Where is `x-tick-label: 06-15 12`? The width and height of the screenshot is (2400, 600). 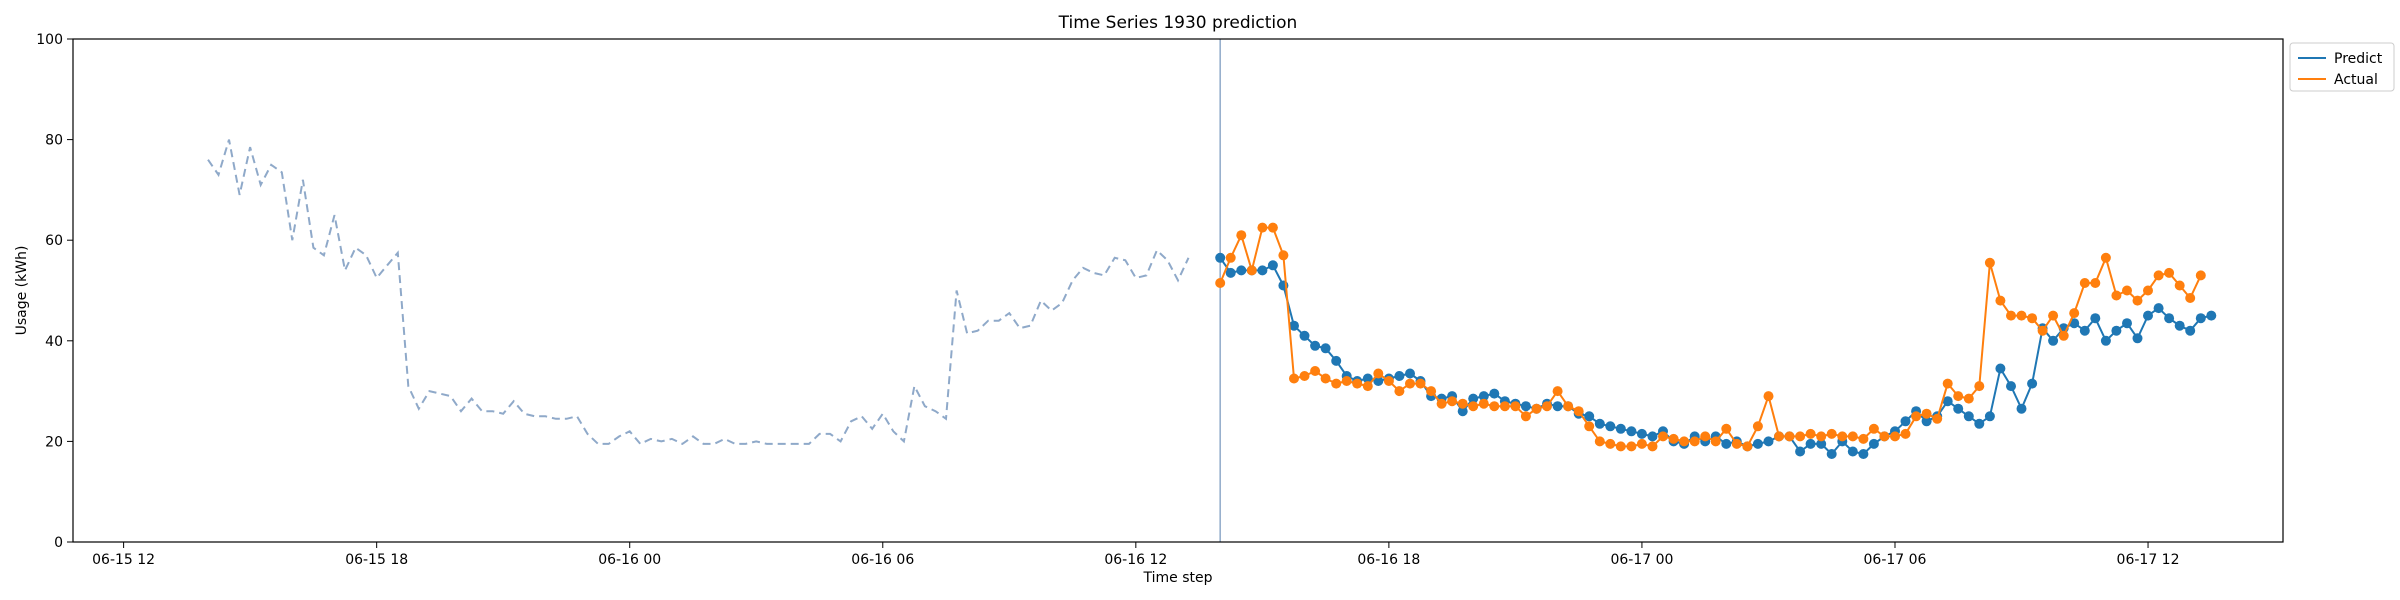
x-tick-label: 06-15 12 is located at coordinates (123, 560).